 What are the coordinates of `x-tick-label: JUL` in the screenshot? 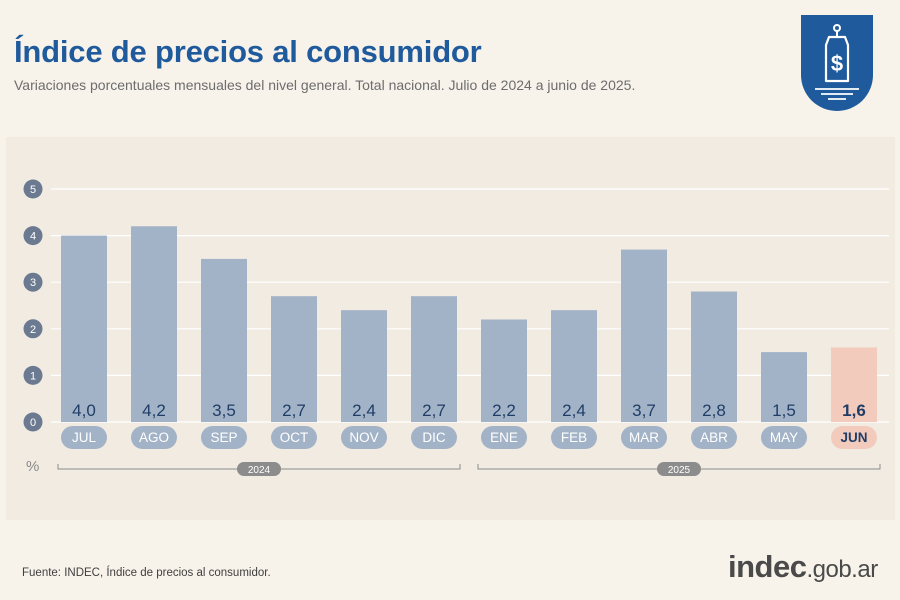 It's located at (84, 437).